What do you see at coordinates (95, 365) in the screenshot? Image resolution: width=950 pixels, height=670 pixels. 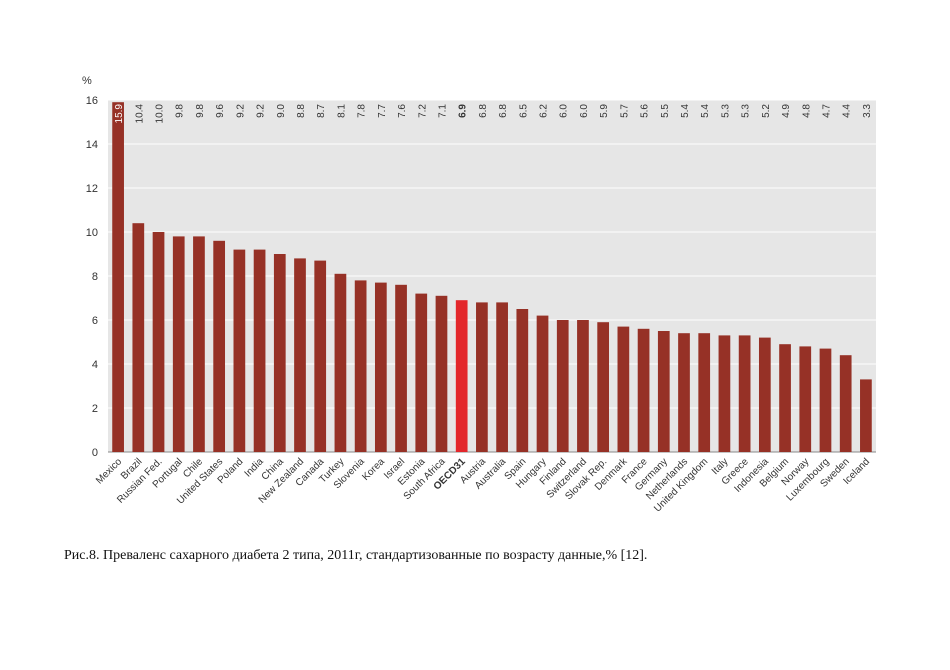 I see `y-tick-label: 4` at bounding box center [95, 365].